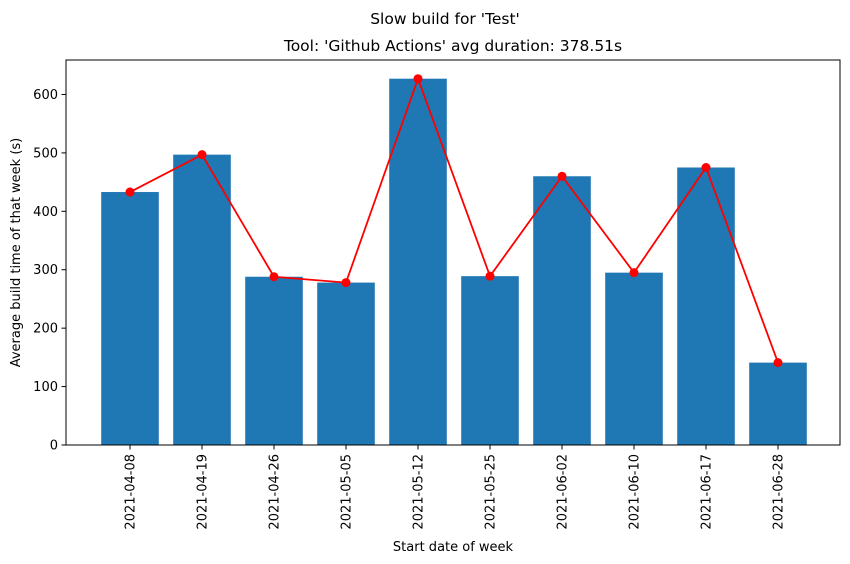 The height and width of the screenshot is (564, 850). What do you see at coordinates (445, 19) in the screenshot?
I see `chart-suptitle: Slow build for 'Test'` at bounding box center [445, 19].